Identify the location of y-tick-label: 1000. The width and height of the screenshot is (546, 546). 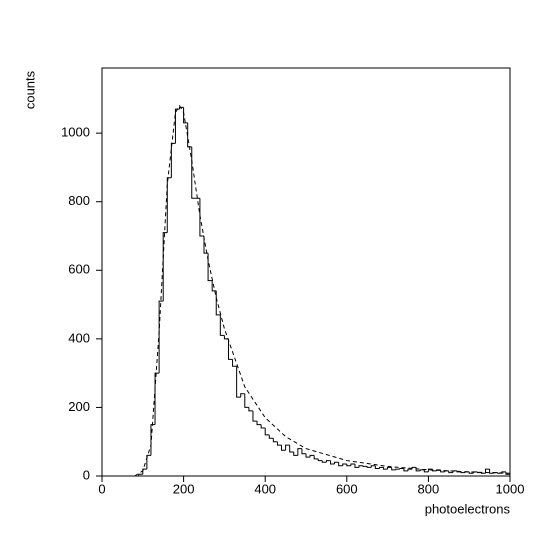
(75, 132).